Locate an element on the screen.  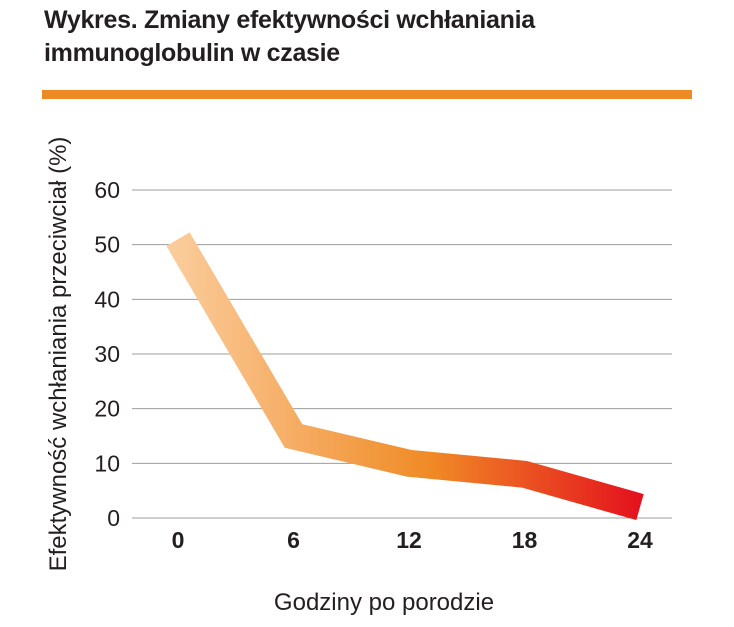
x-tick-label: 18 is located at coordinates (525, 540).